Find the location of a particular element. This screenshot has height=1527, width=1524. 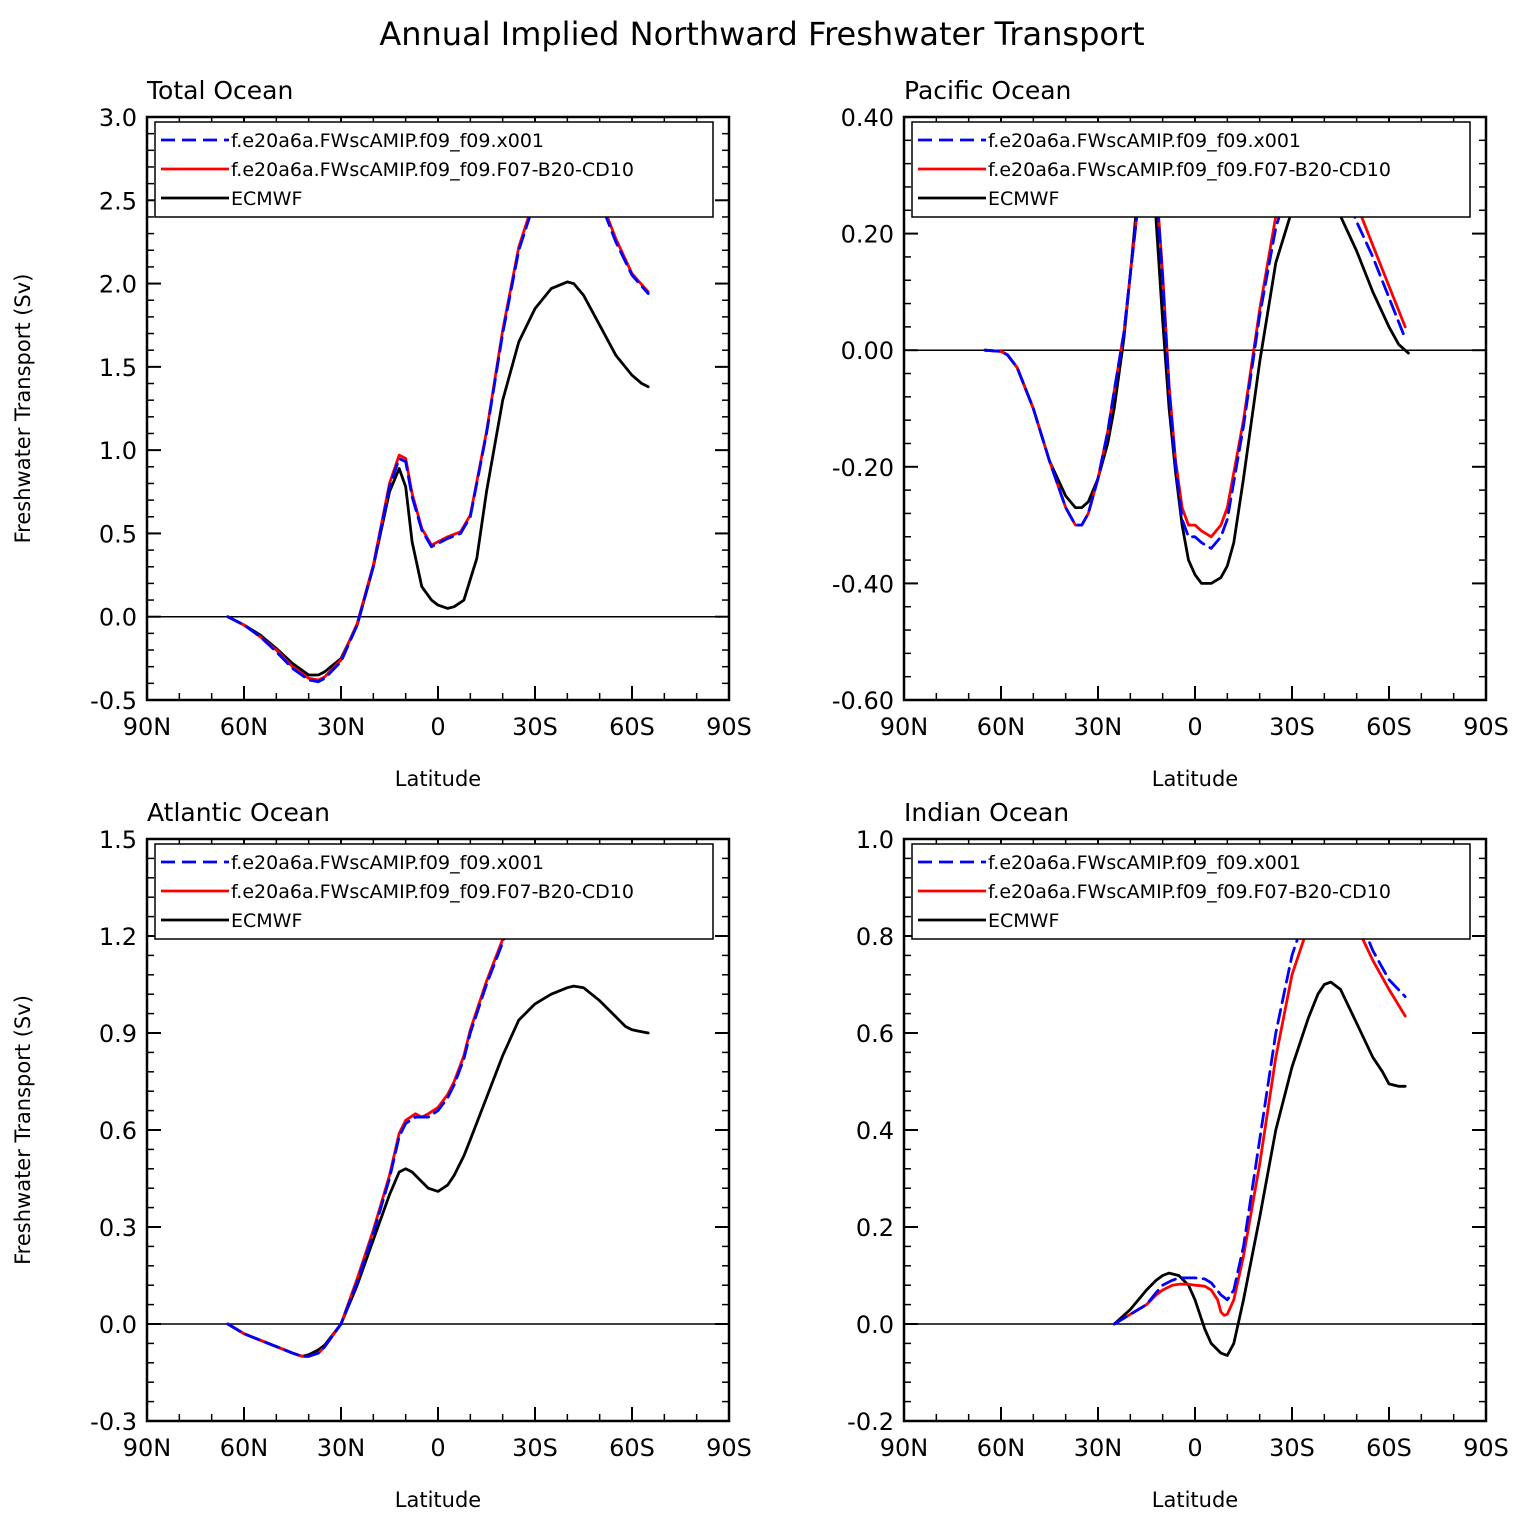

y-tick-label: 2.5 is located at coordinates (118, 201).